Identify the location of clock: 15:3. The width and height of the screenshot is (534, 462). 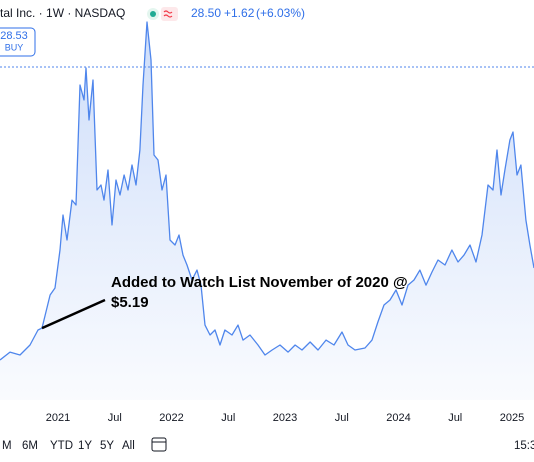
(524, 446).